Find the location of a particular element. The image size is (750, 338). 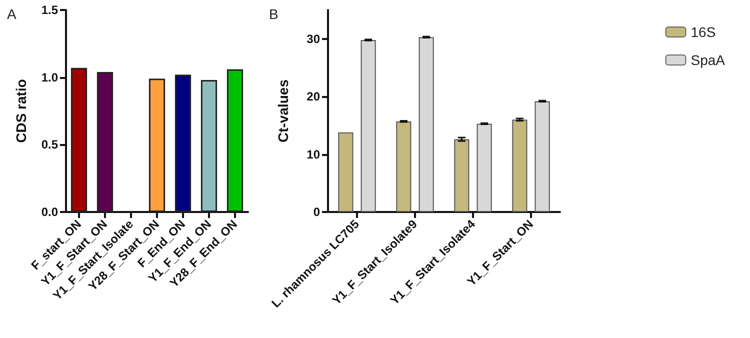

legend-label: 16S is located at coordinates (703, 32).